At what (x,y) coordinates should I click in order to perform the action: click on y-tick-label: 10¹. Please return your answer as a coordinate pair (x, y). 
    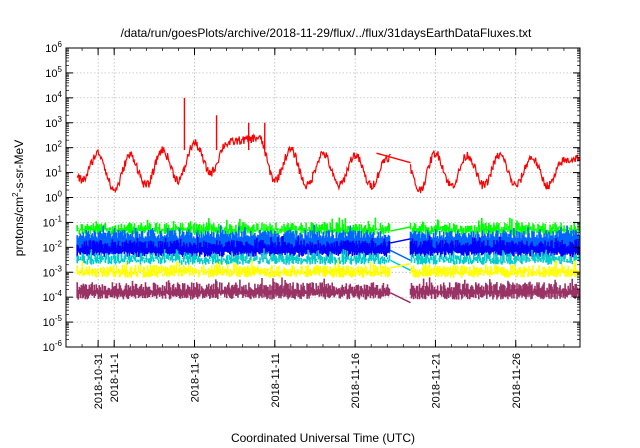
    Looking at the image, I should click on (53, 172).